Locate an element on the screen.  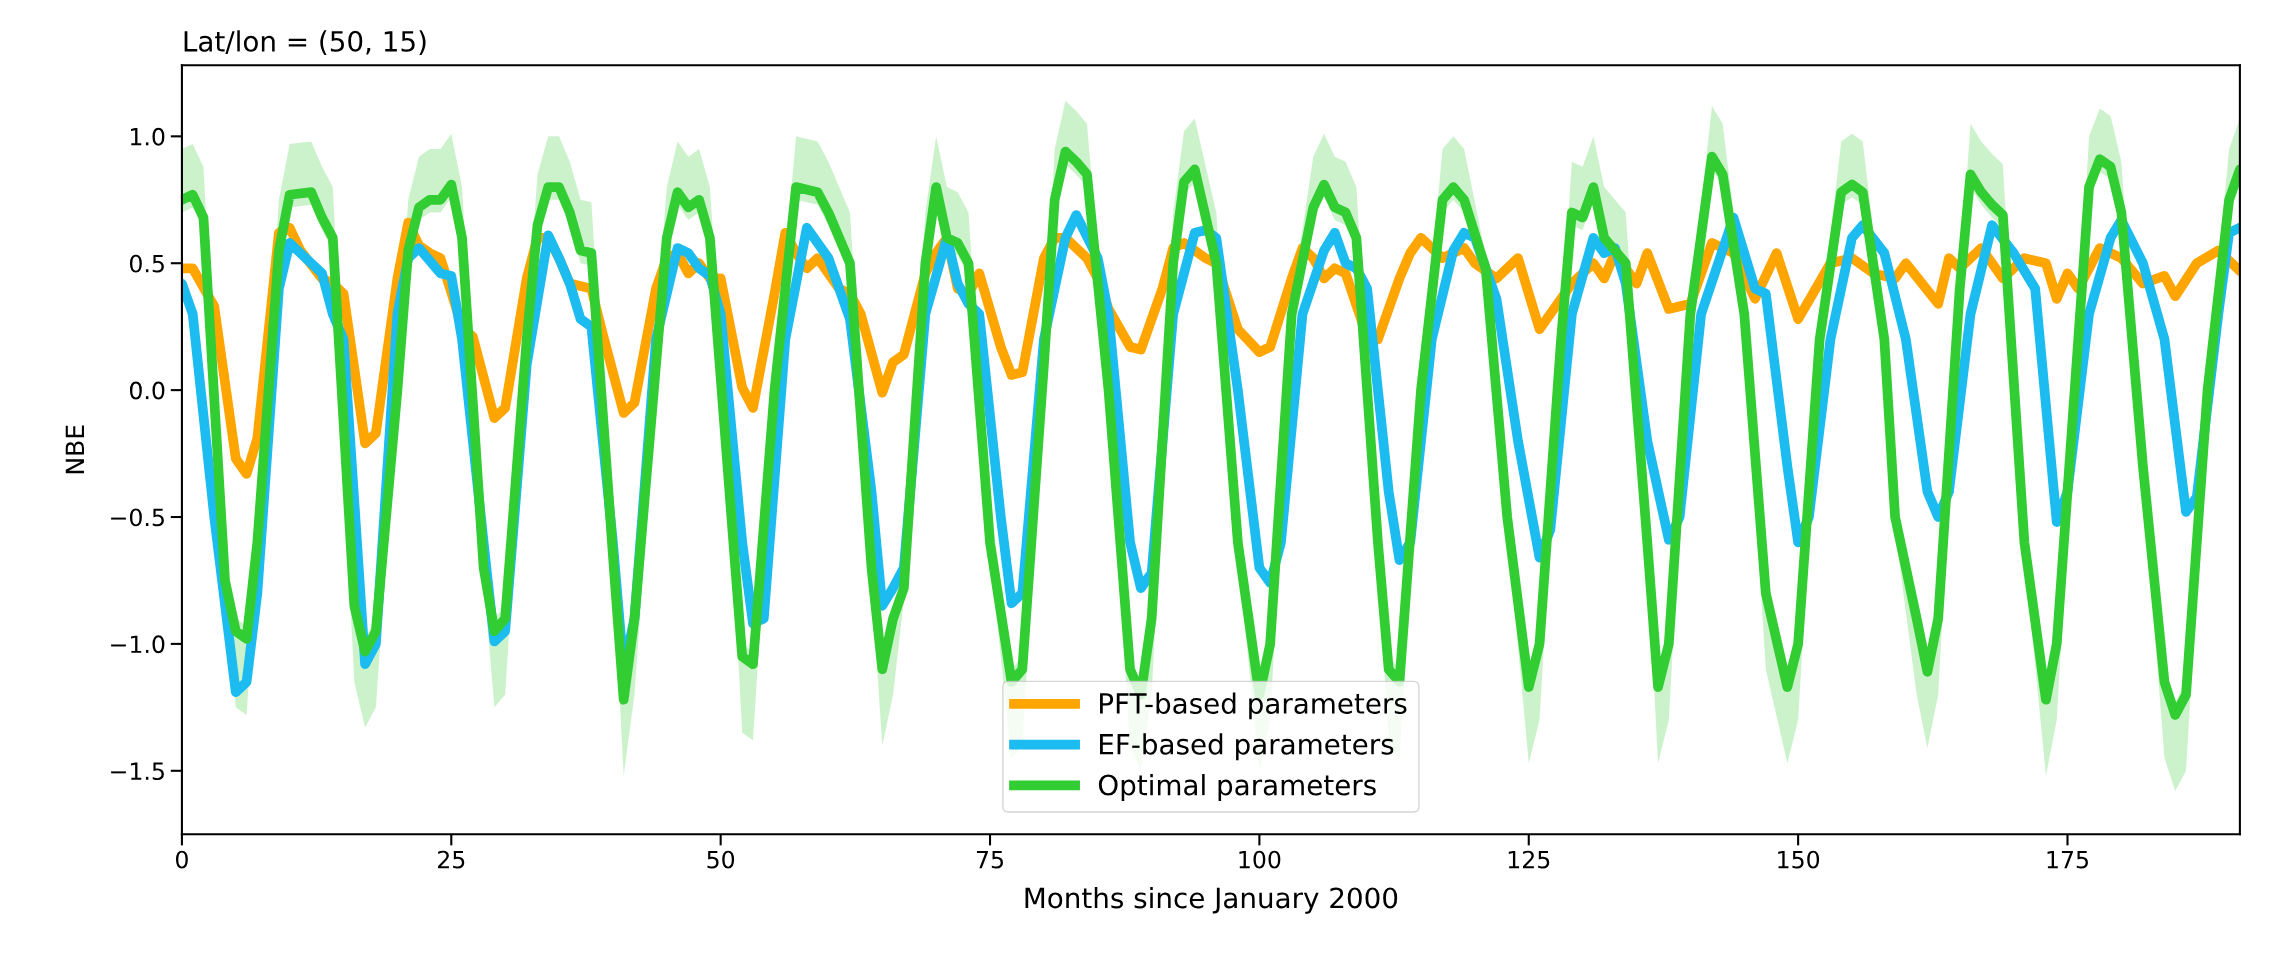
x-tick-label: 0 is located at coordinates (181, 859).